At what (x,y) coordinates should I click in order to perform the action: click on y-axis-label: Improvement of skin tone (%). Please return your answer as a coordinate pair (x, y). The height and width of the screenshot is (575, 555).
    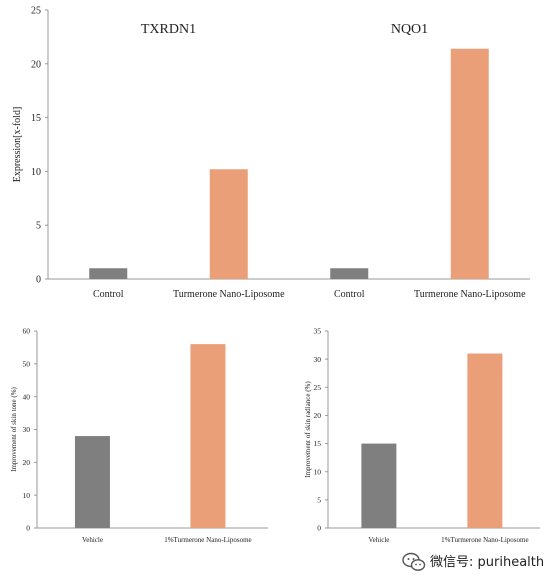
    Looking at the image, I should click on (14, 428).